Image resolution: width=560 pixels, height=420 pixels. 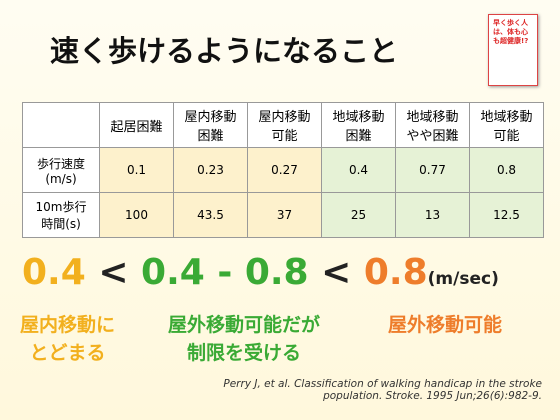 What do you see at coordinates (224, 51) in the screenshot?
I see `title: 速く歩けるようになること` at bounding box center [224, 51].